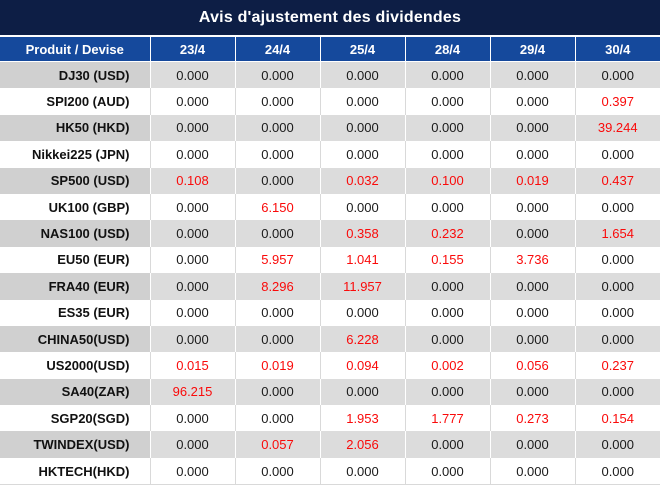  What do you see at coordinates (447, 180) in the screenshot?
I see `value-cell: 0.100` at bounding box center [447, 180].